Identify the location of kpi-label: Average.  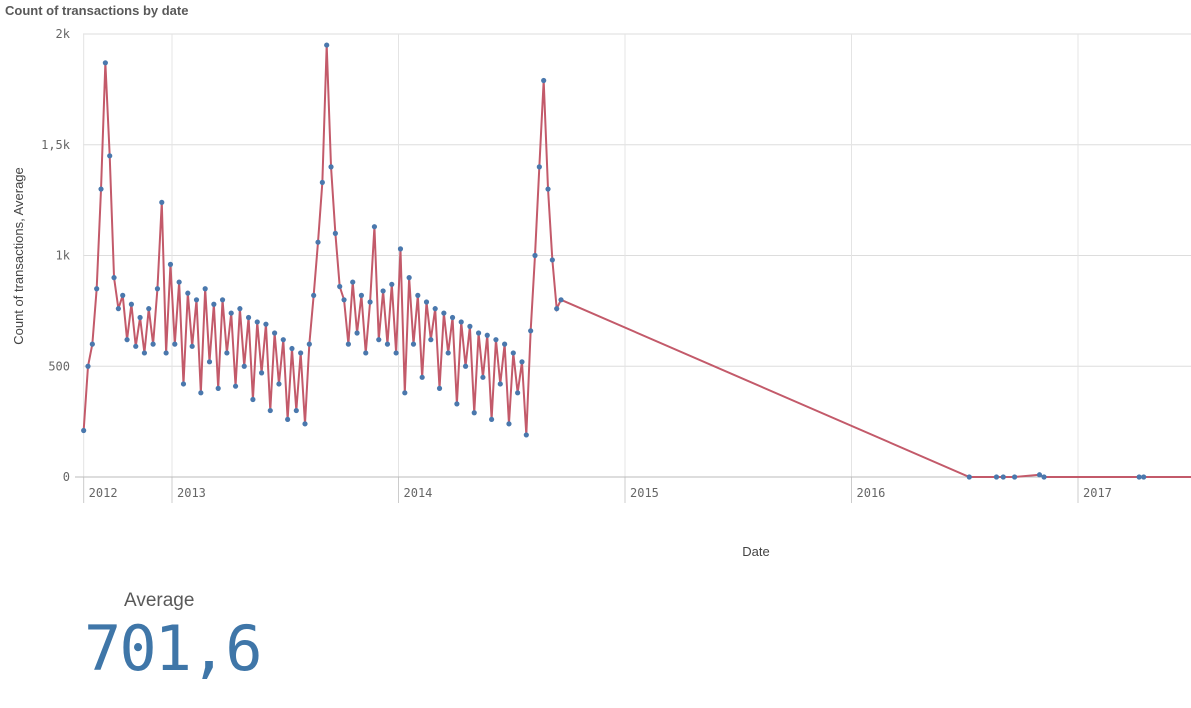
(159, 600).